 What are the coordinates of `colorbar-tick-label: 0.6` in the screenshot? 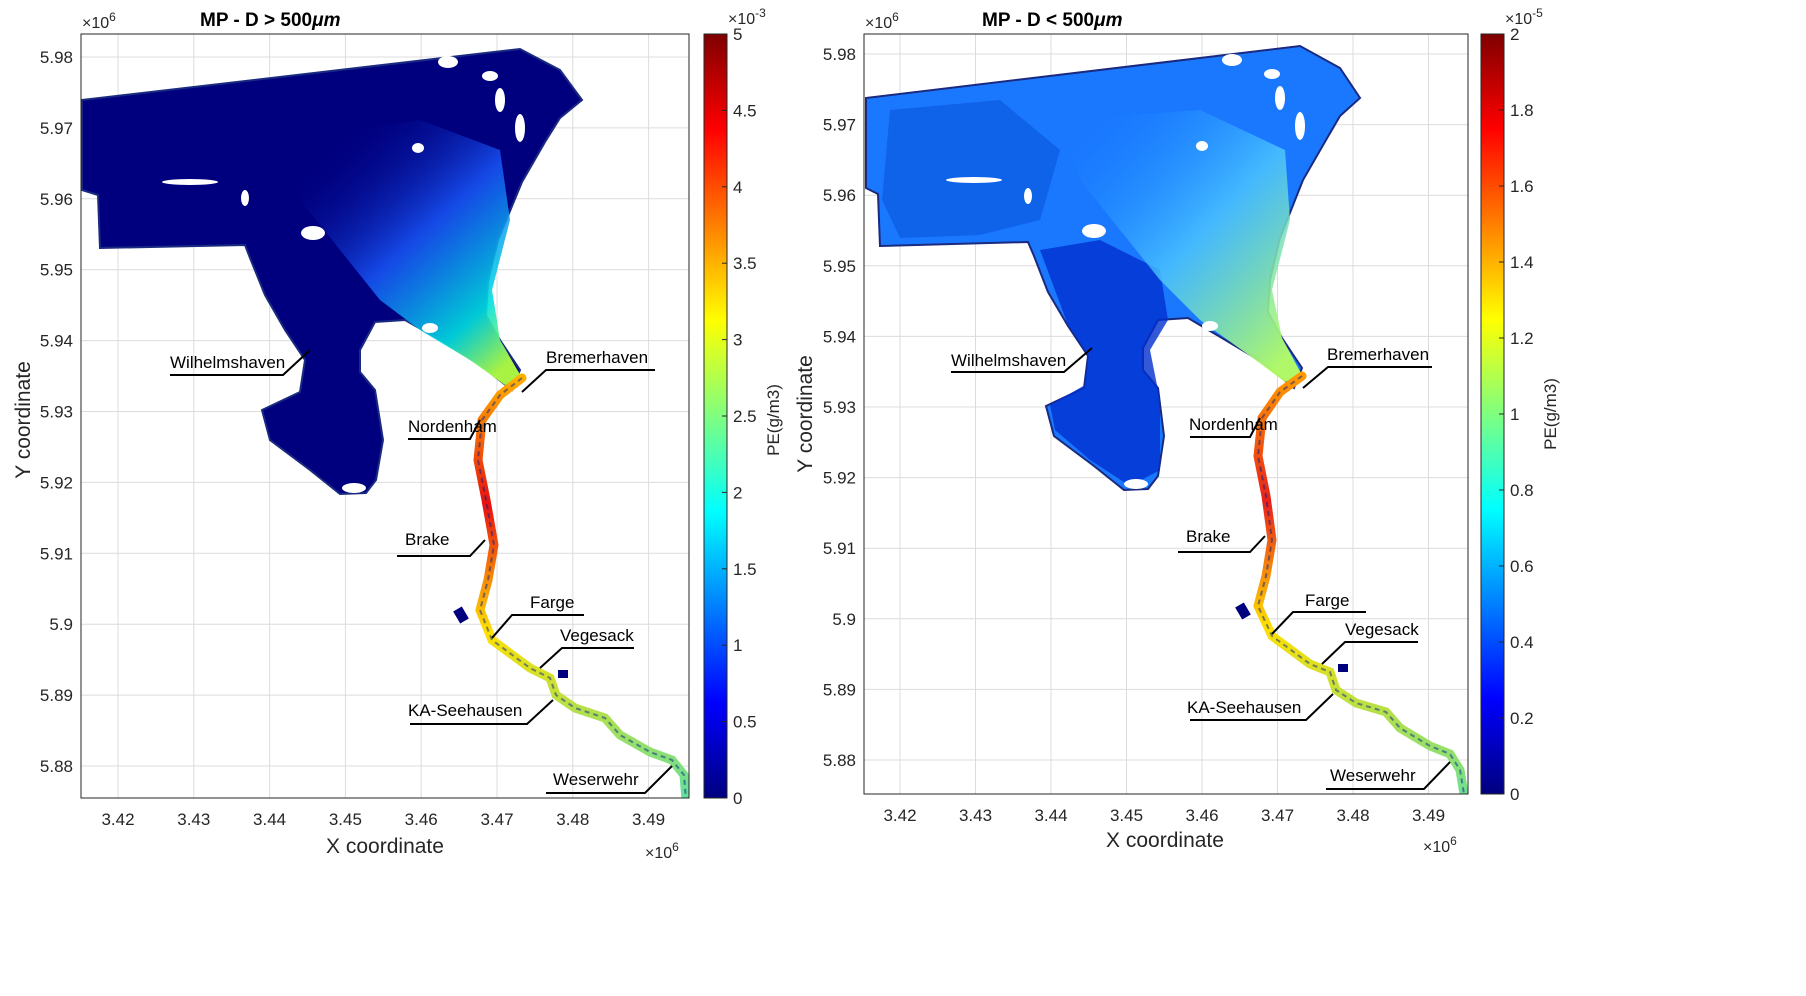 It's located at (1522, 566).